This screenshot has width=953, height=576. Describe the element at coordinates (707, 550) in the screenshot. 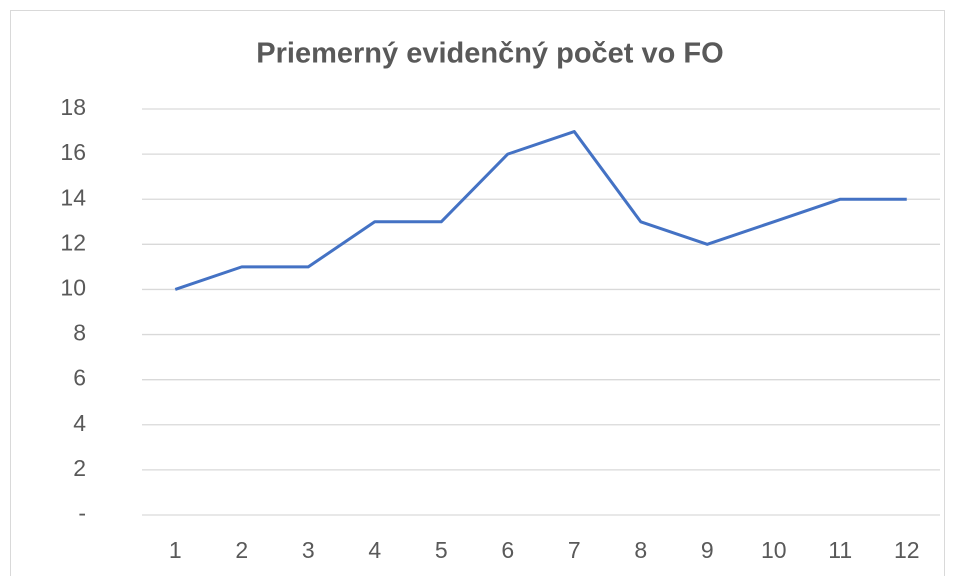

I see `x-tick-label: 9` at that location.